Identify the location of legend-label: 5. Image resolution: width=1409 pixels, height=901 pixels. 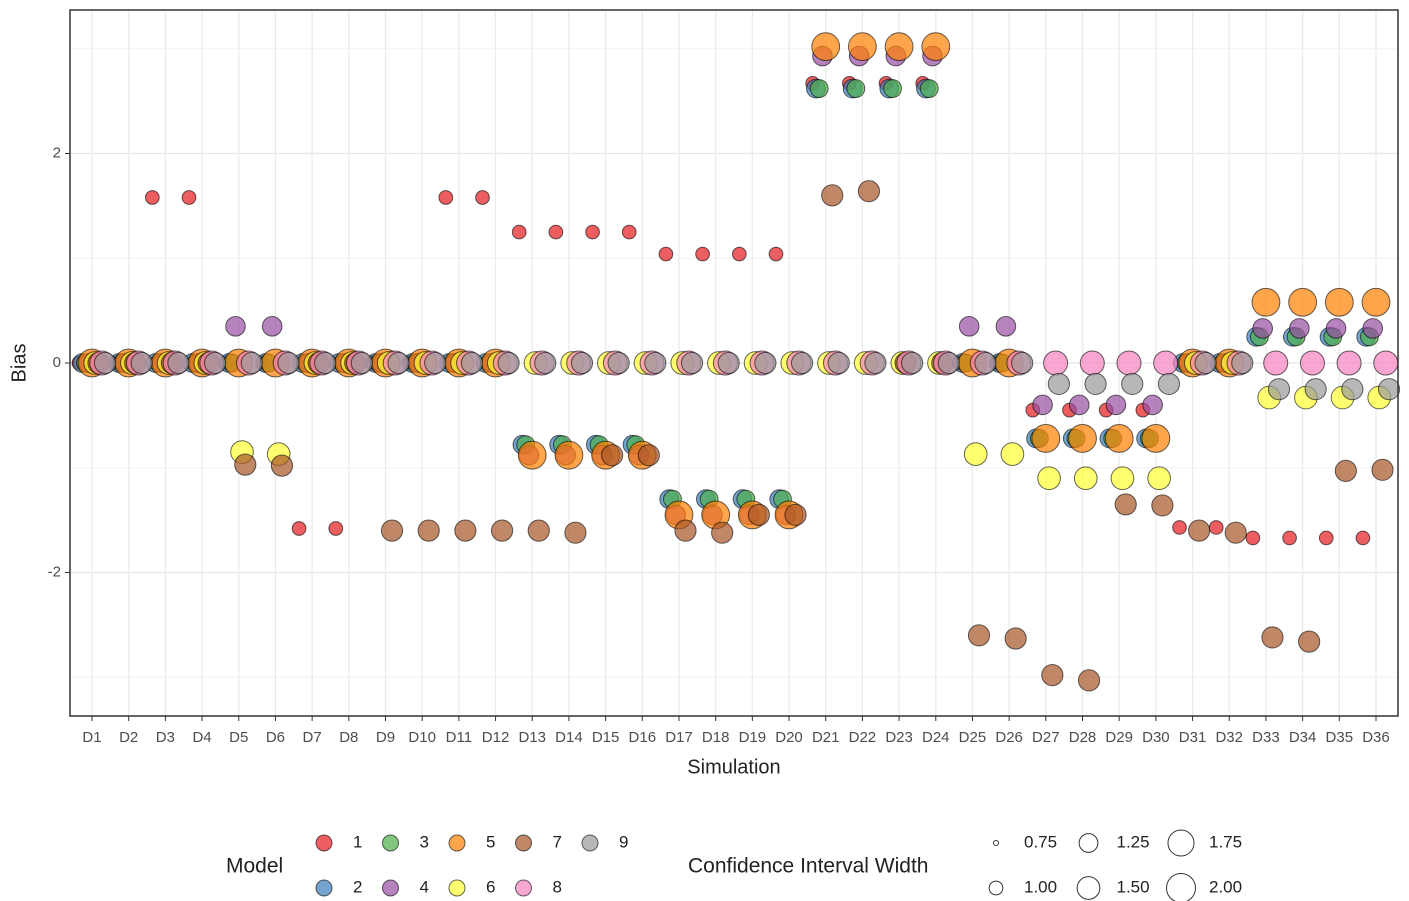
(490, 841).